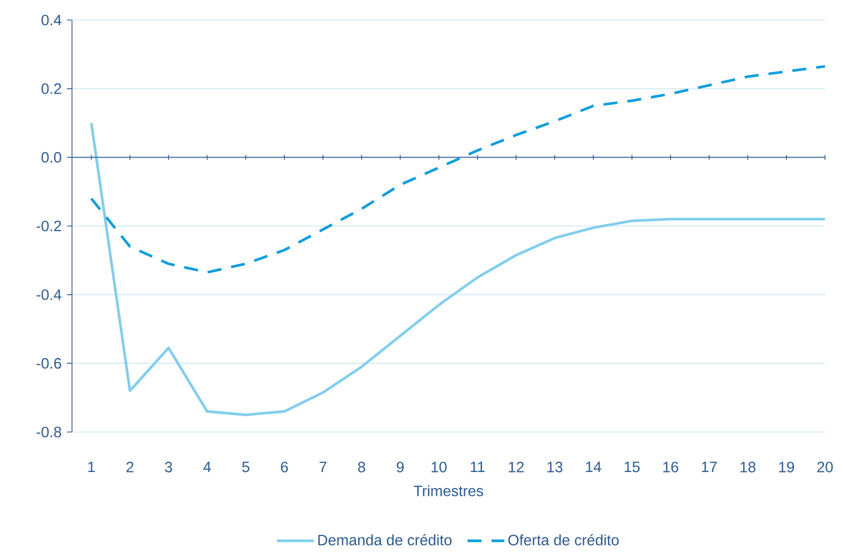 The height and width of the screenshot is (554, 843). What do you see at coordinates (284, 467) in the screenshot?
I see `x-tick-label: 6` at bounding box center [284, 467].